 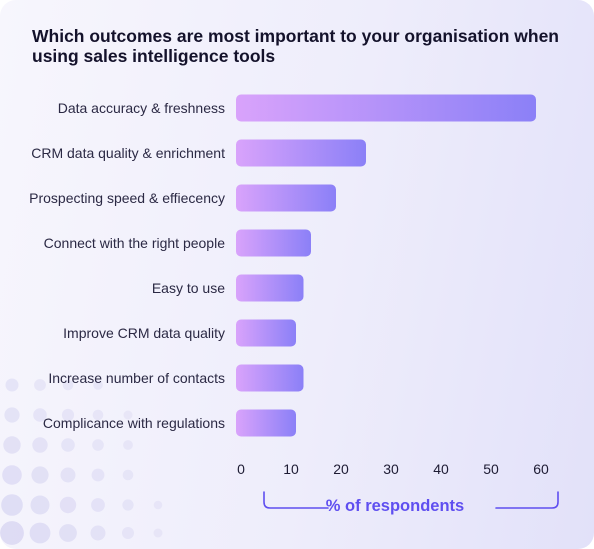 What do you see at coordinates (134, 423) in the screenshot?
I see `category-label-8: Complicance with regulations` at bounding box center [134, 423].